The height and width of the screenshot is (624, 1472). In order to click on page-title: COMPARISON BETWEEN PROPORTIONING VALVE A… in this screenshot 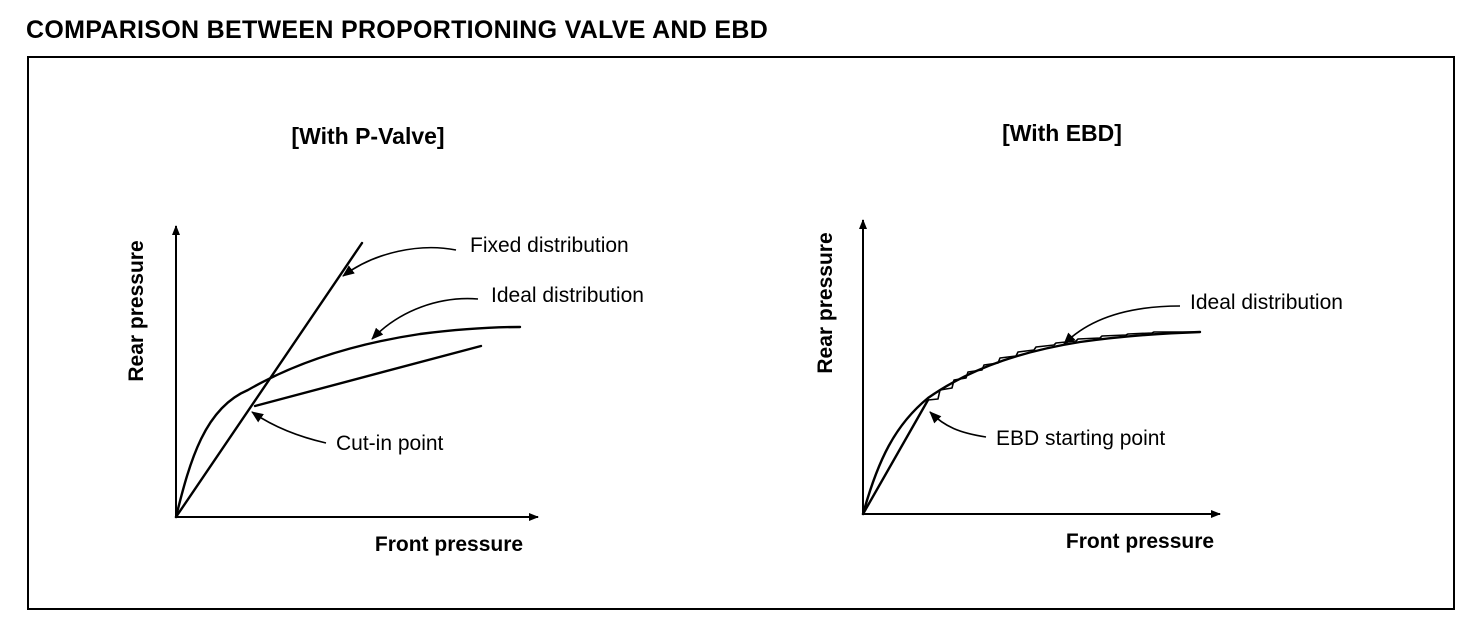, I will do `click(397, 30)`.